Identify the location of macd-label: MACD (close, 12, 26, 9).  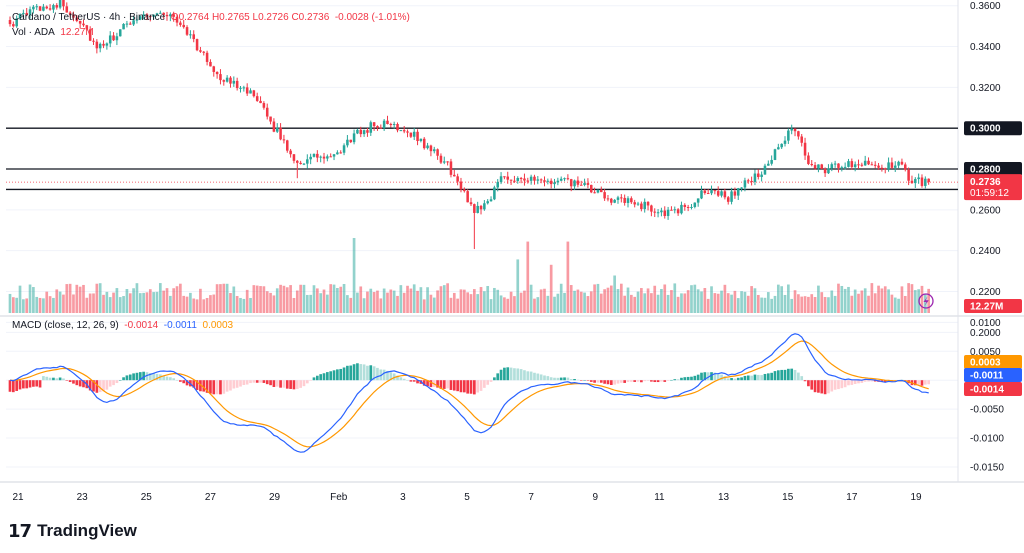
(65, 325).